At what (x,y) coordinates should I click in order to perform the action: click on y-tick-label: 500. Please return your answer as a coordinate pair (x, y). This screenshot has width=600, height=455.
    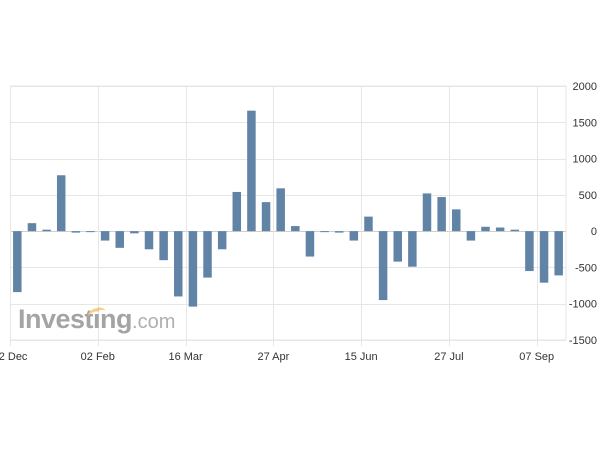
    Looking at the image, I should click on (588, 196).